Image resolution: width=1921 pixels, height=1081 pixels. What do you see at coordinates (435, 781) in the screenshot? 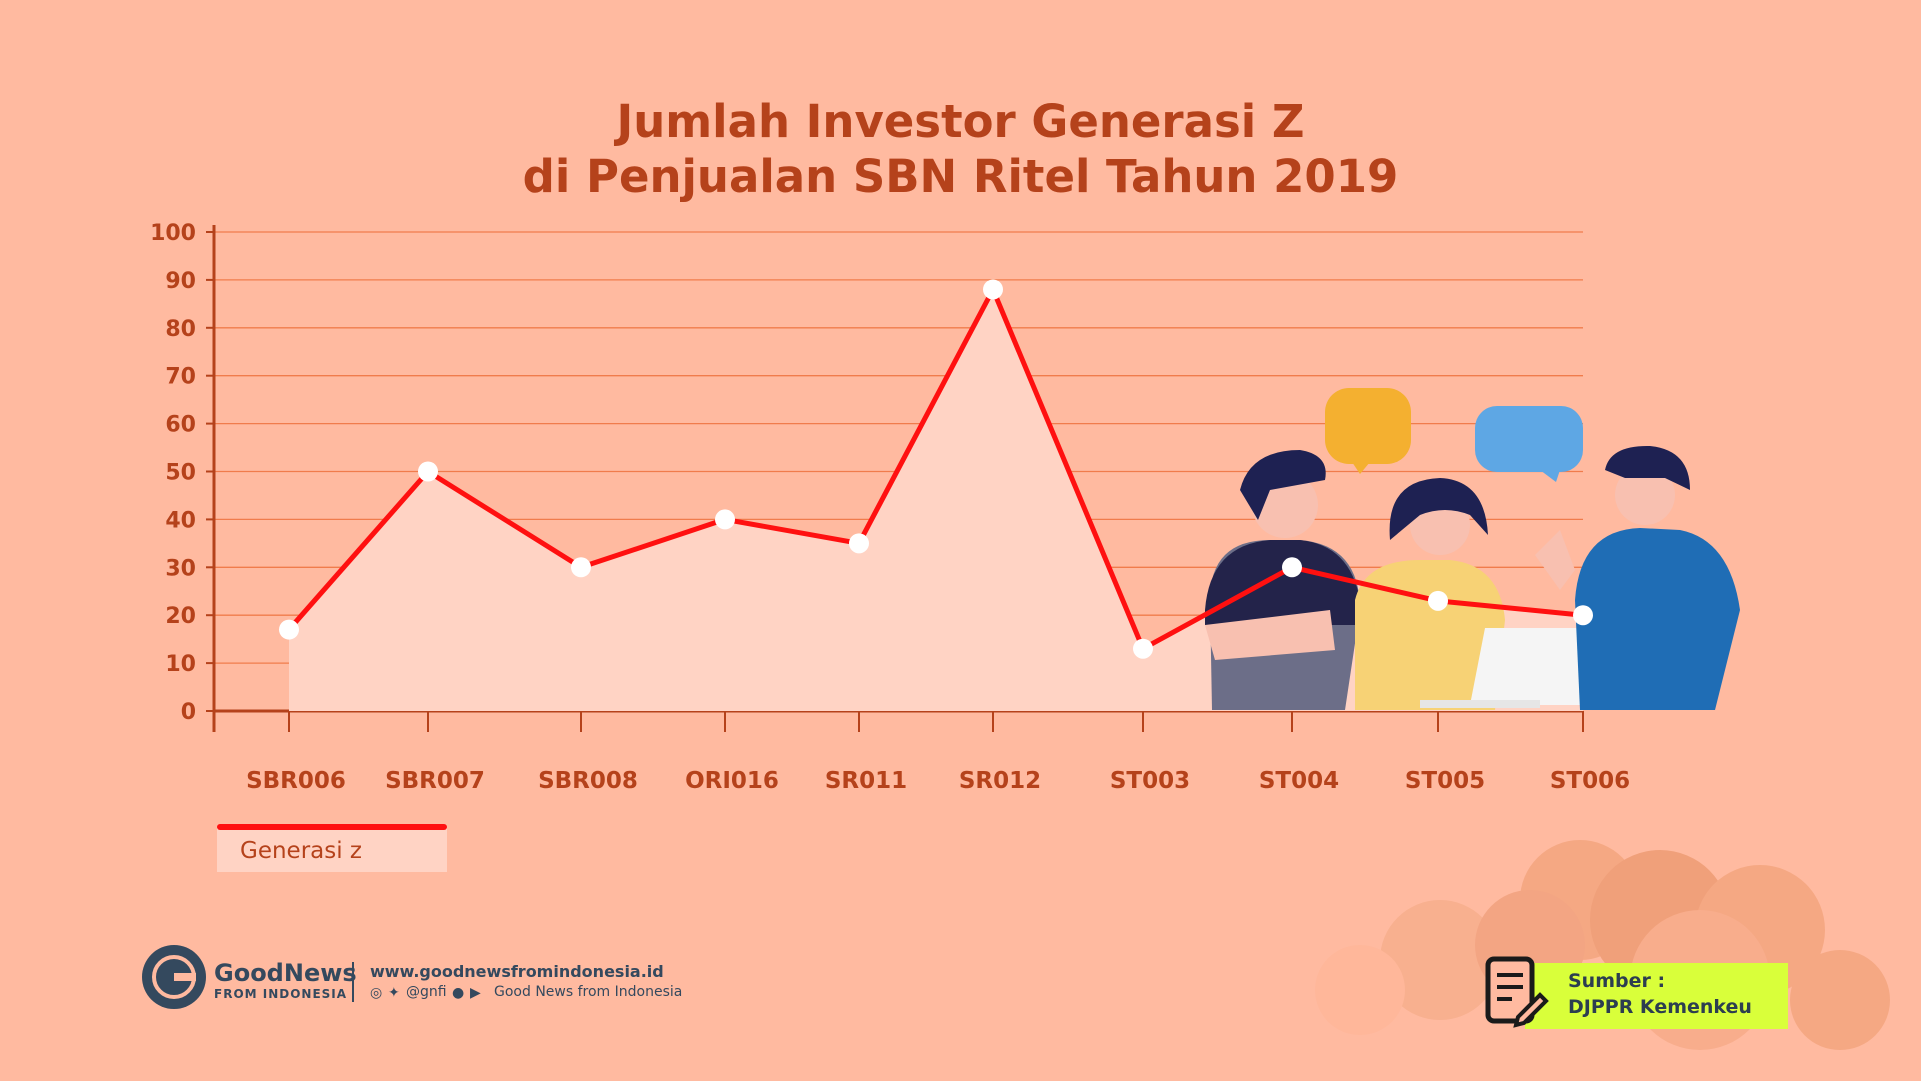
I see `x-tick-label-SBR007: SBR007` at bounding box center [435, 781].